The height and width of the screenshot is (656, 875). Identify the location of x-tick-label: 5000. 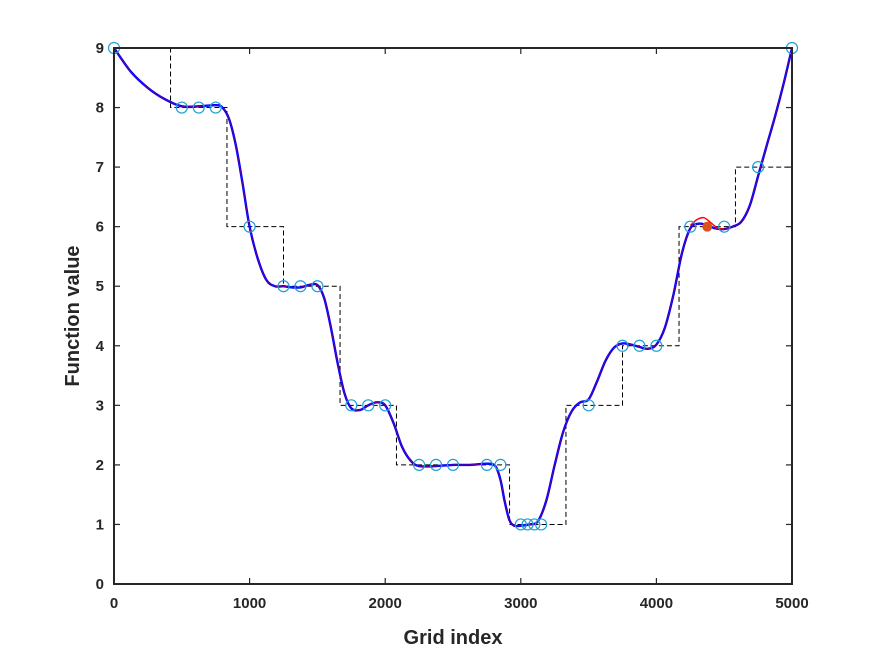
(791, 603).